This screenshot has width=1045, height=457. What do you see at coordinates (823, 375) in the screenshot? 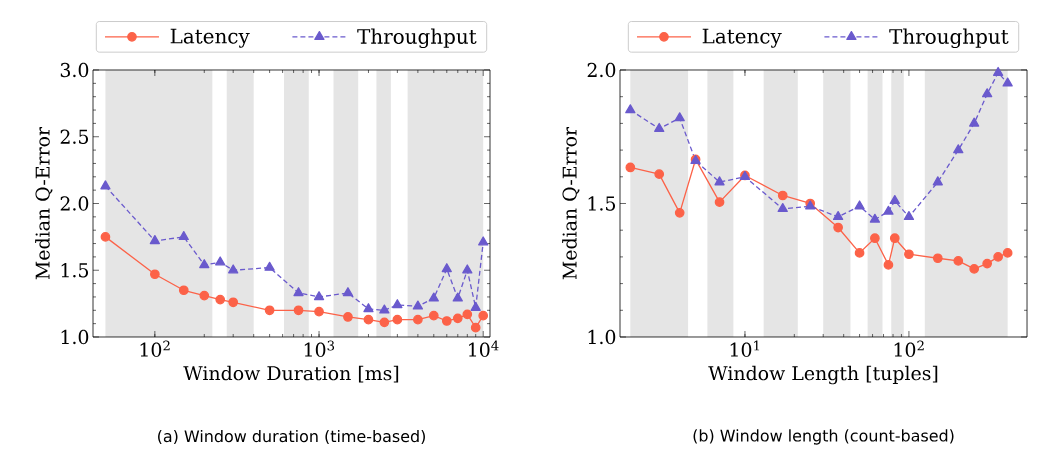
I see `x-axis-title: Window Length [tuples]` at bounding box center [823, 375].